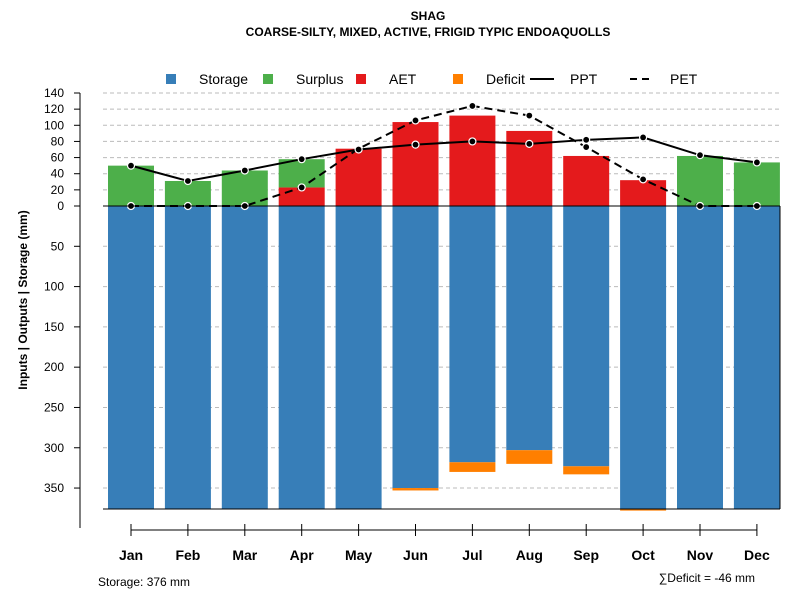 The width and height of the screenshot is (800, 600). I want to click on x-tick-label-jan: Jan, so click(131, 555).